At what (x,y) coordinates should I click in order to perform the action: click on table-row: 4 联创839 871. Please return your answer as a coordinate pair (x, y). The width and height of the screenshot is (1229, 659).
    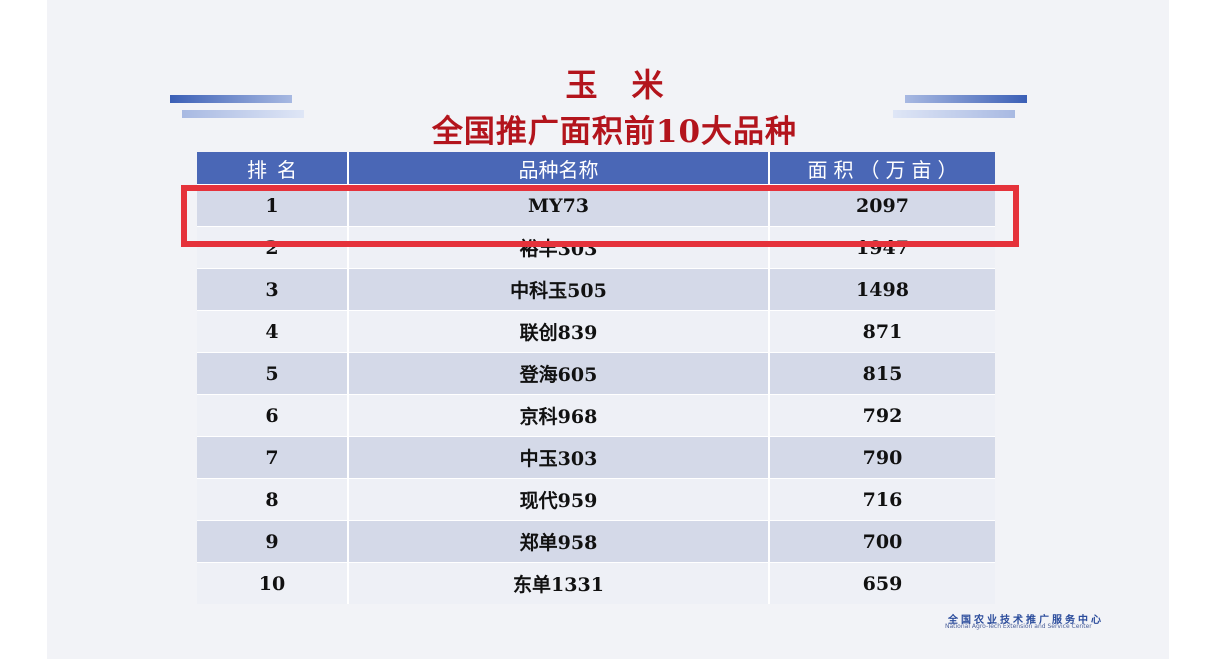
    Looking at the image, I should click on (596, 331).